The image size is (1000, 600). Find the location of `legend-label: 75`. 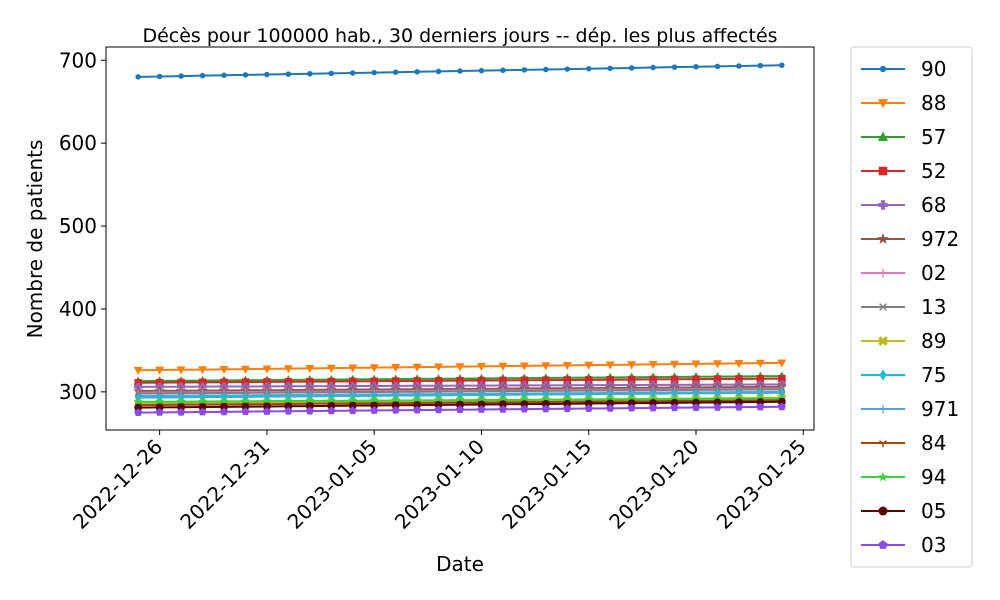

legend-label: 75 is located at coordinates (933, 375).